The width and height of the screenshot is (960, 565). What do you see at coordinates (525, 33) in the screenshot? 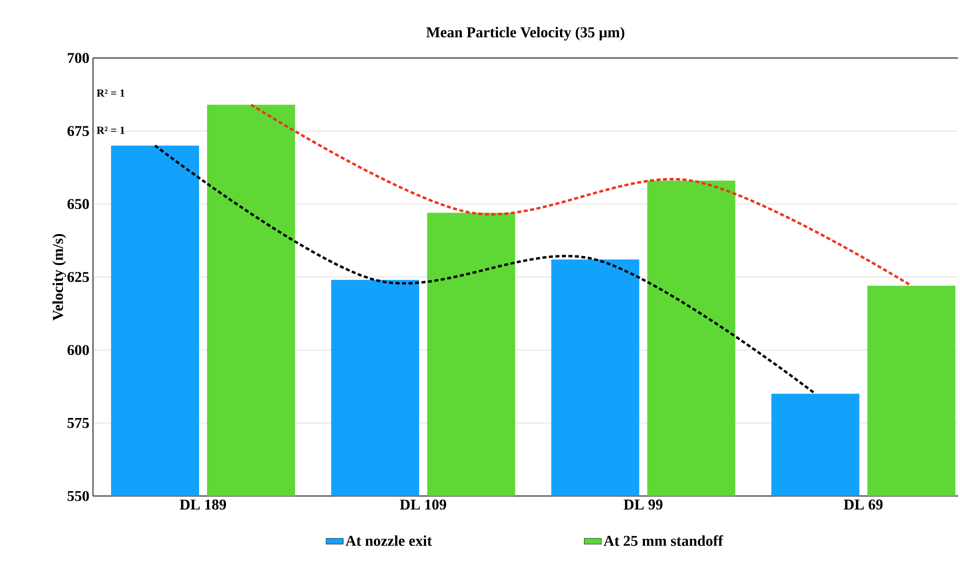
I see `chart-title: Mean Particle Velocity (35 µm)` at bounding box center [525, 33].